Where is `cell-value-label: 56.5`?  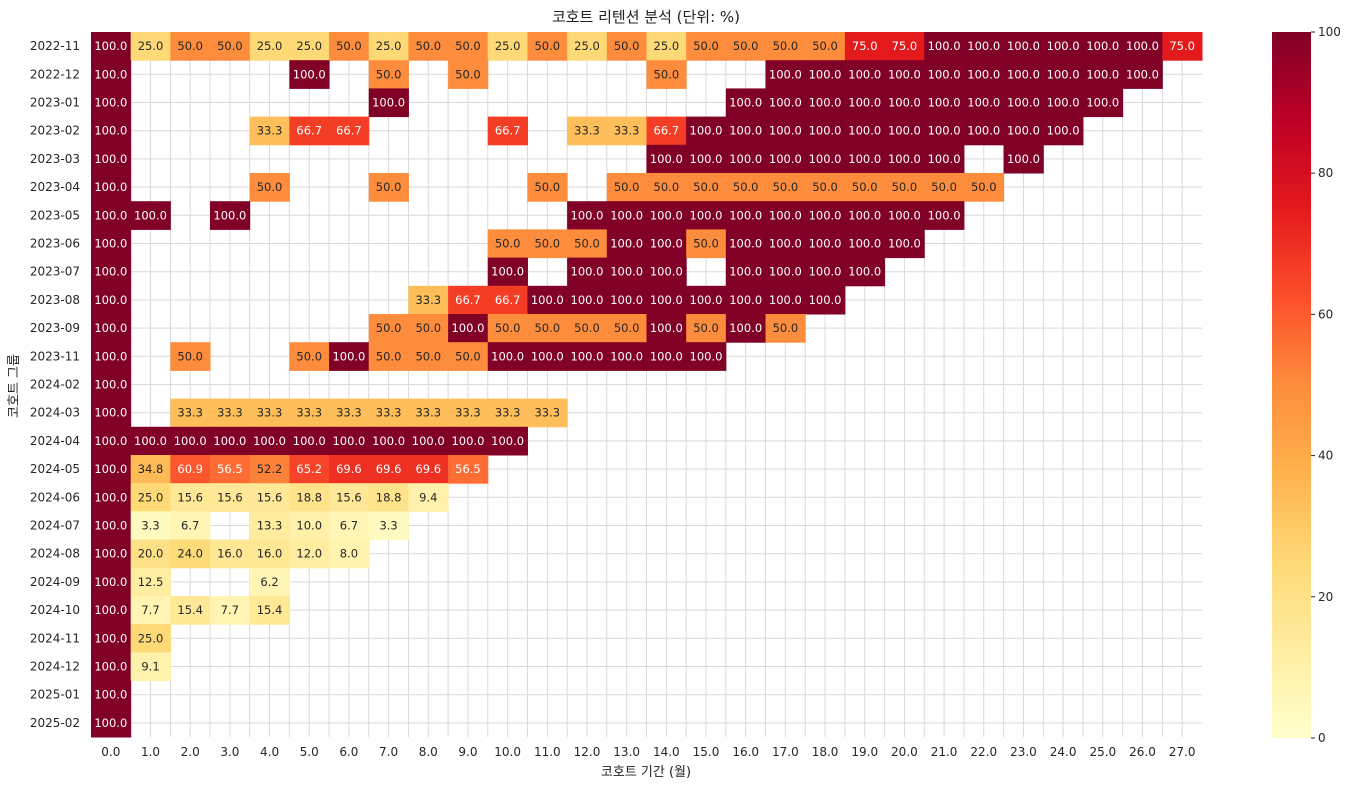 cell-value-label: 56.5 is located at coordinates (230, 469).